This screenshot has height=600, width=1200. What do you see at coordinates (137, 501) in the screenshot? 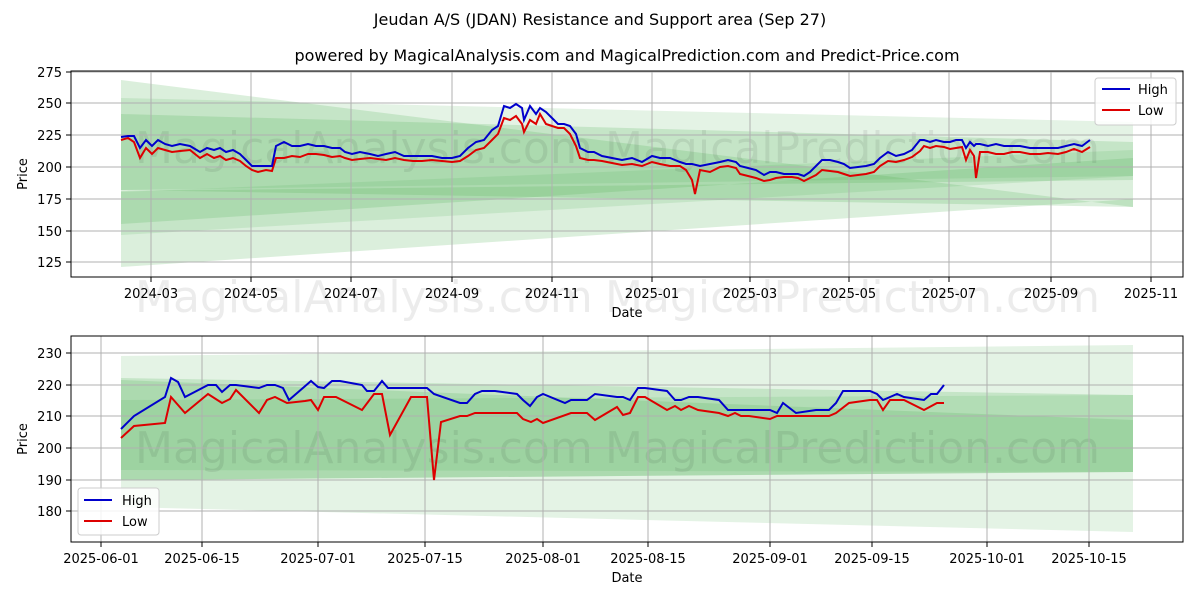
I see `bottom-legend-high-label: High` at bounding box center [137, 501].